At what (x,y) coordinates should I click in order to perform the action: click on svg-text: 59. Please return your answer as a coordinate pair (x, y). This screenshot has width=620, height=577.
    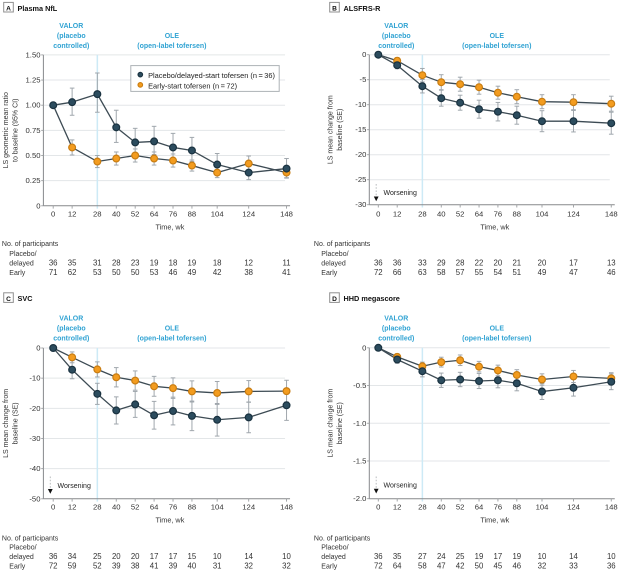
    Looking at the image, I should click on (72, 566).